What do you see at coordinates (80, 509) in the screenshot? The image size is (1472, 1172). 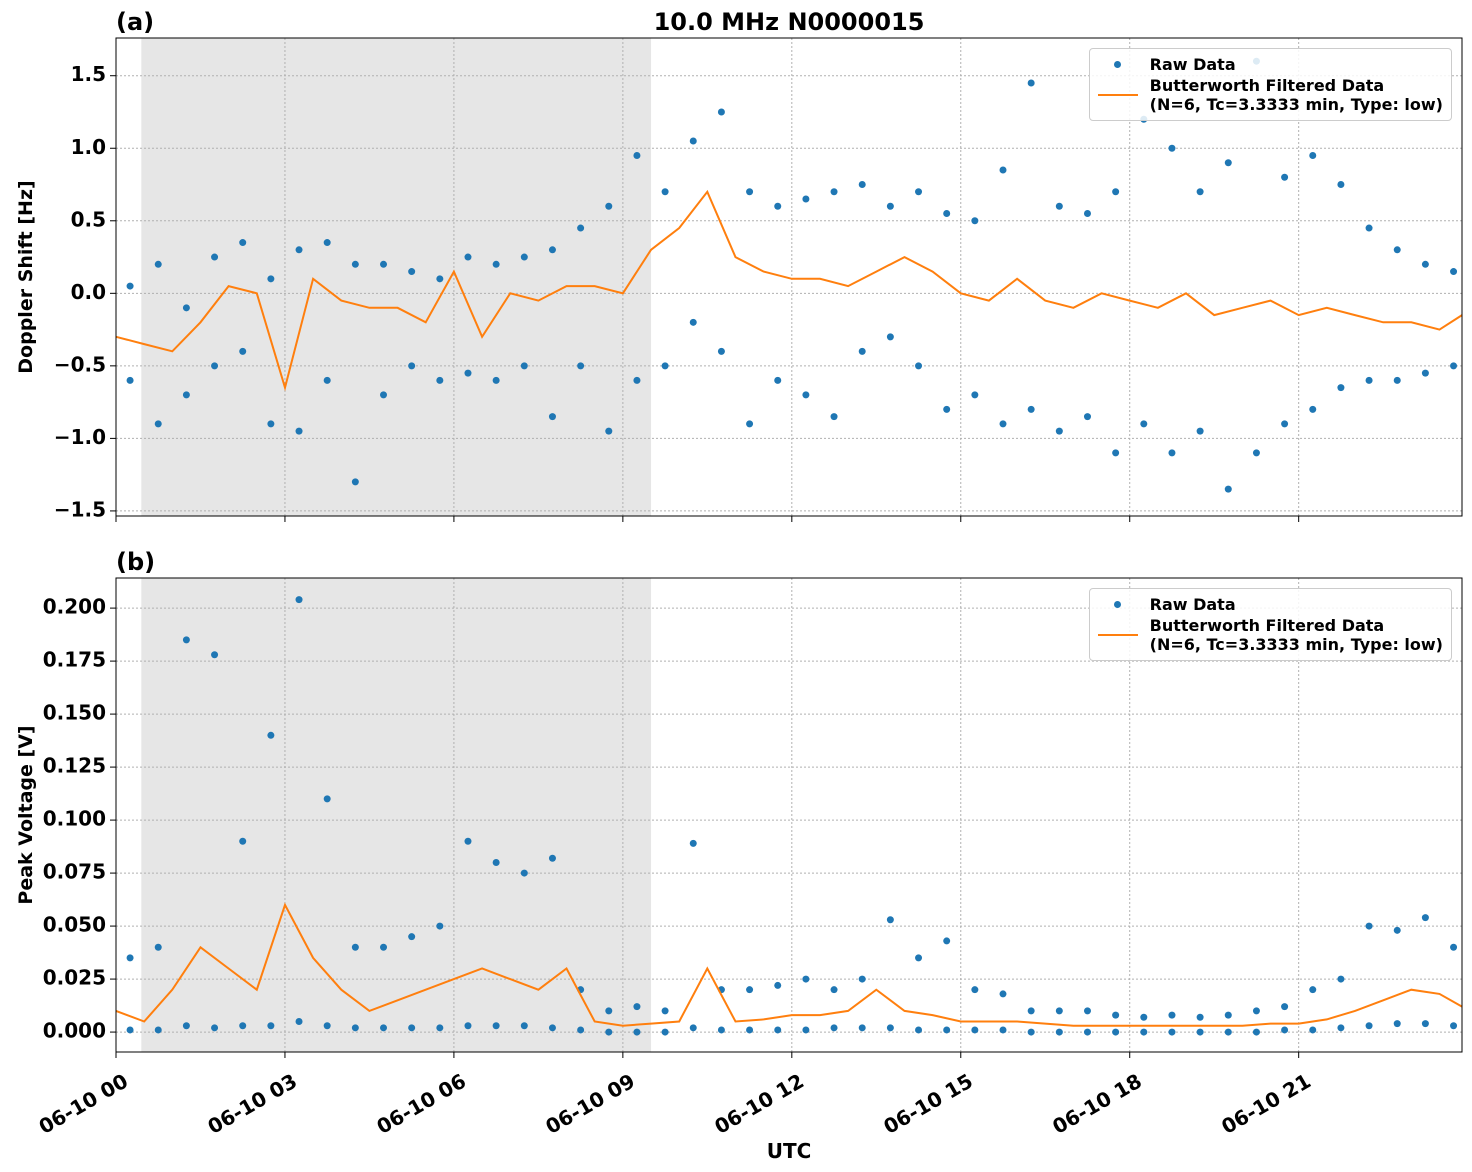 I see `y-tick-label: −1.5` at bounding box center [80, 509].